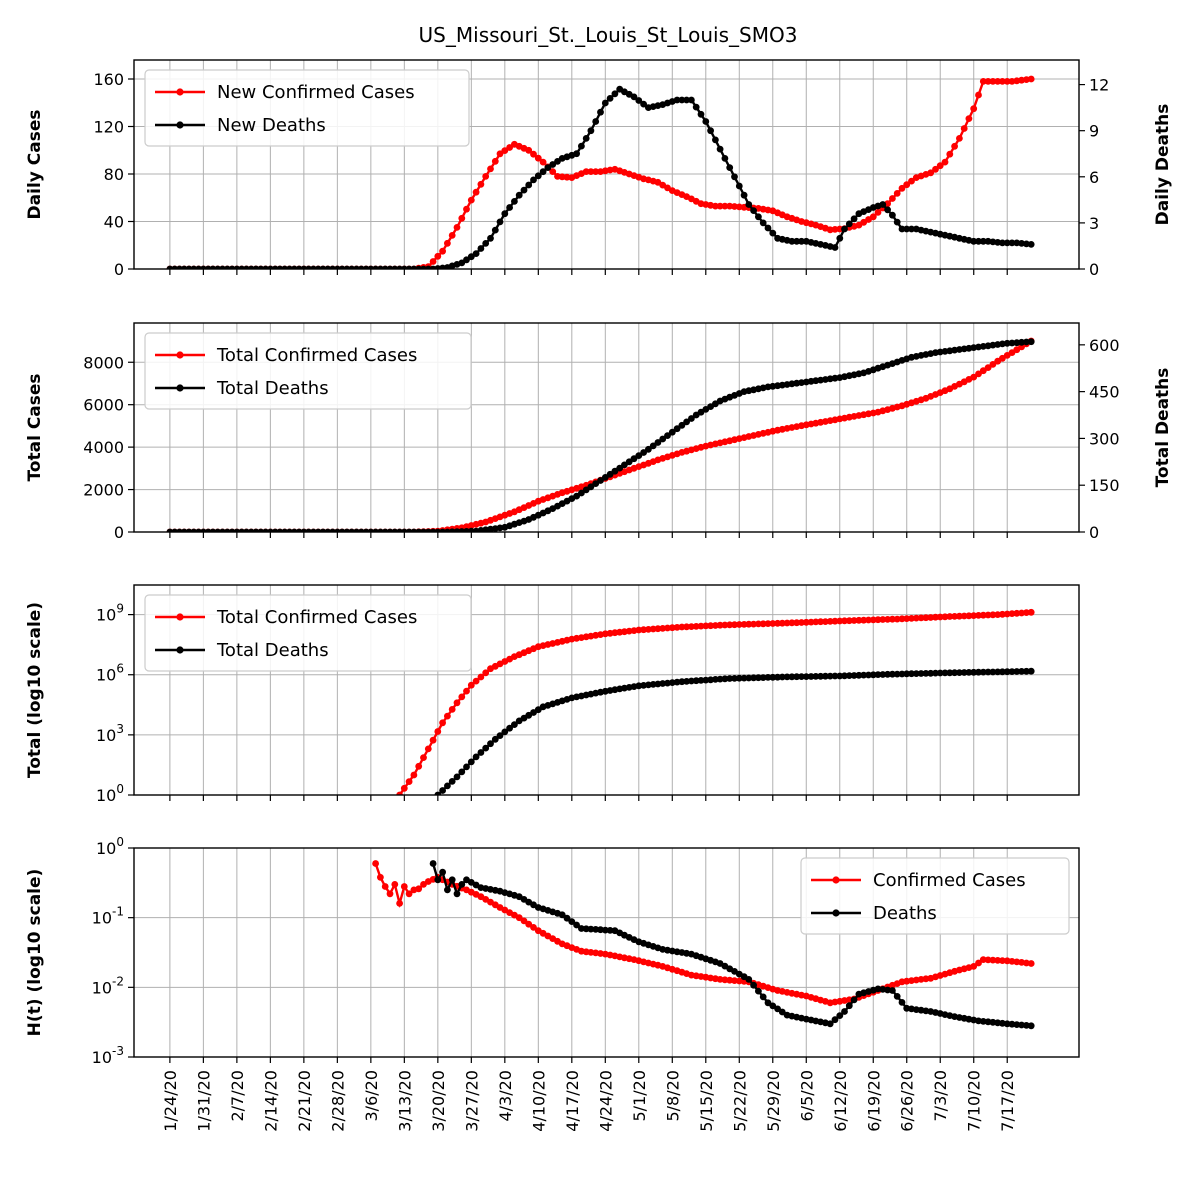 The height and width of the screenshot is (1200, 1200). I want to click on y-tick-label: 10⁰, so click(110, 793).